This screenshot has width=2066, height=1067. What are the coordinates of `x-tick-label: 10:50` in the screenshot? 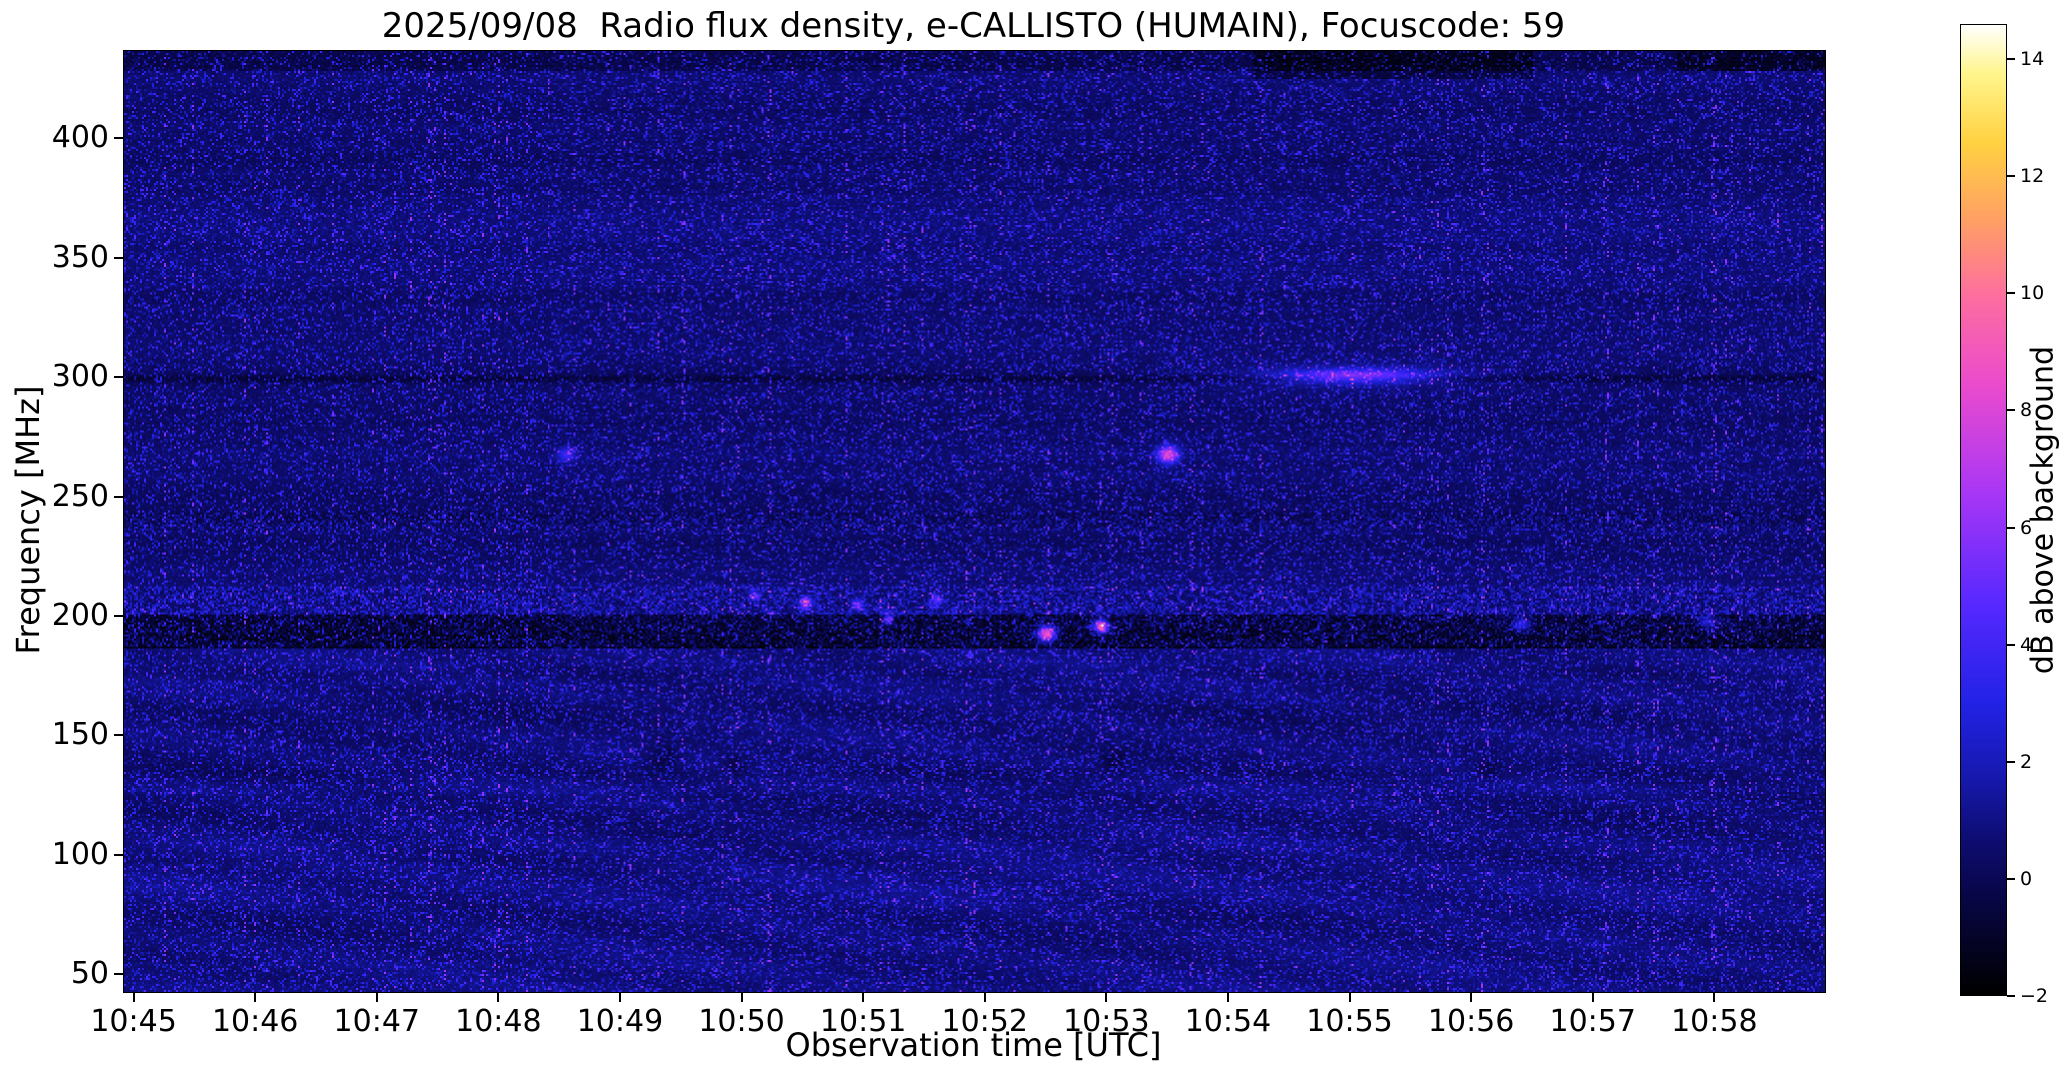 It's located at (741, 1021).